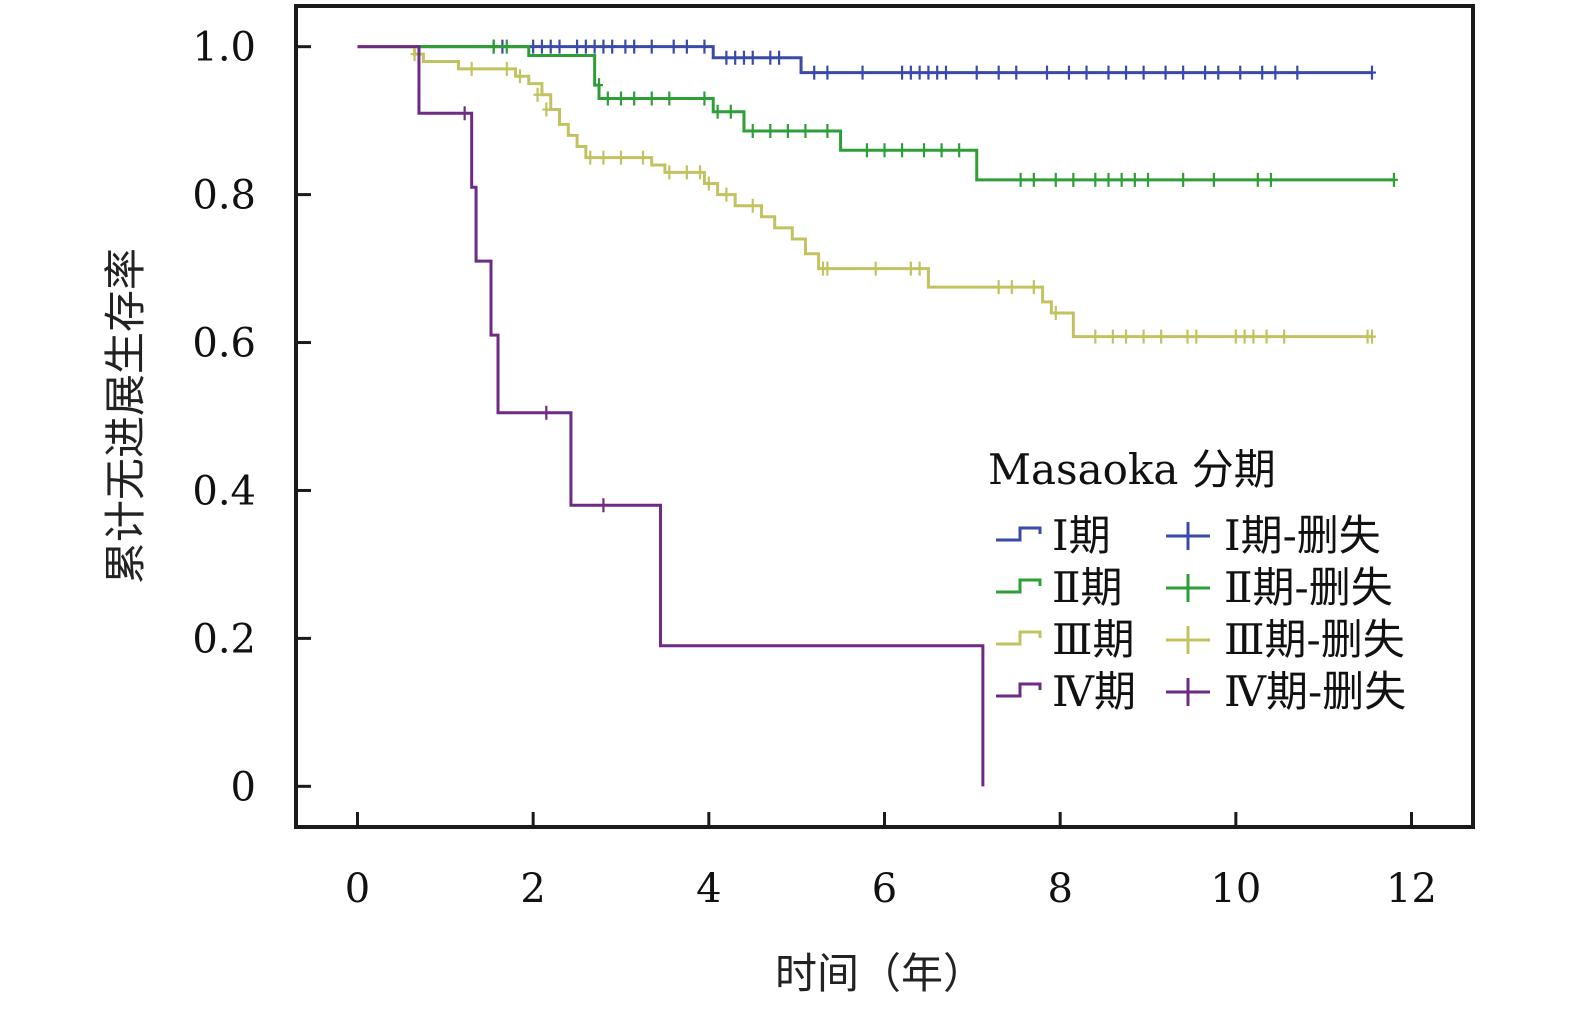 Image resolution: width=1575 pixels, height=1010 pixels. Describe the element at coordinates (884, 889) in the screenshot. I see `x-tick-label: 6` at that location.